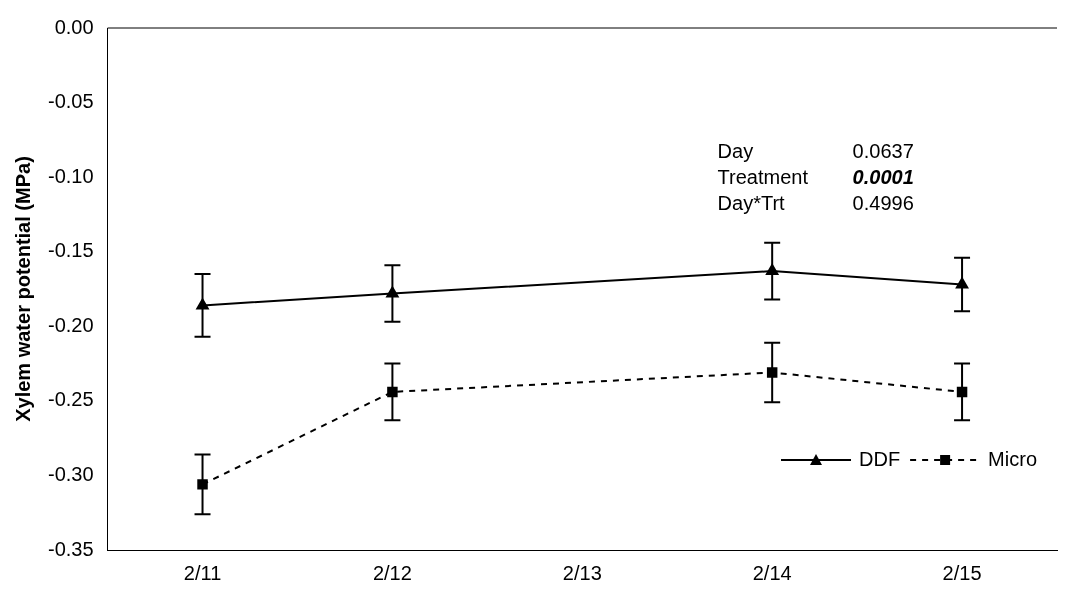 The image size is (1075, 612). Describe the element at coordinates (70, 548) in the screenshot. I see `y-tick-label: -0.35` at that location.